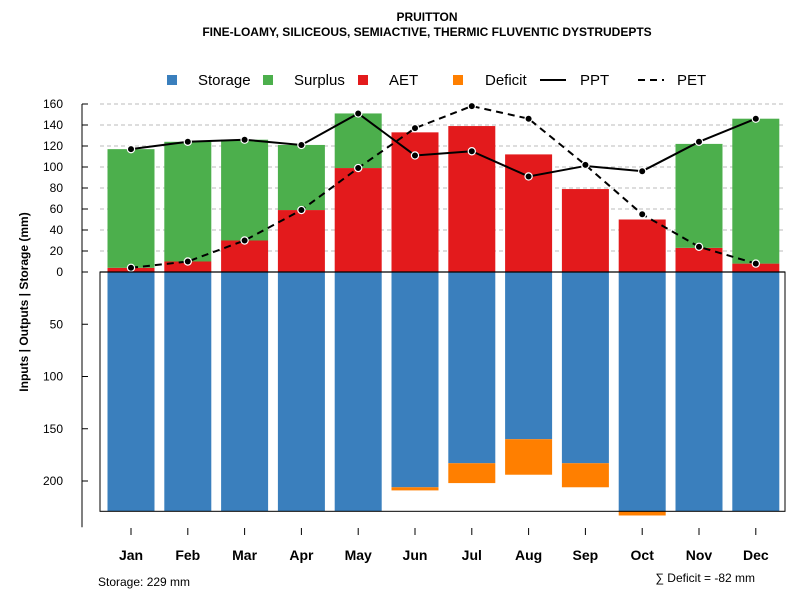  What do you see at coordinates (53, 429) in the screenshot?
I see `y-tick-label: 150` at bounding box center [53, 429].